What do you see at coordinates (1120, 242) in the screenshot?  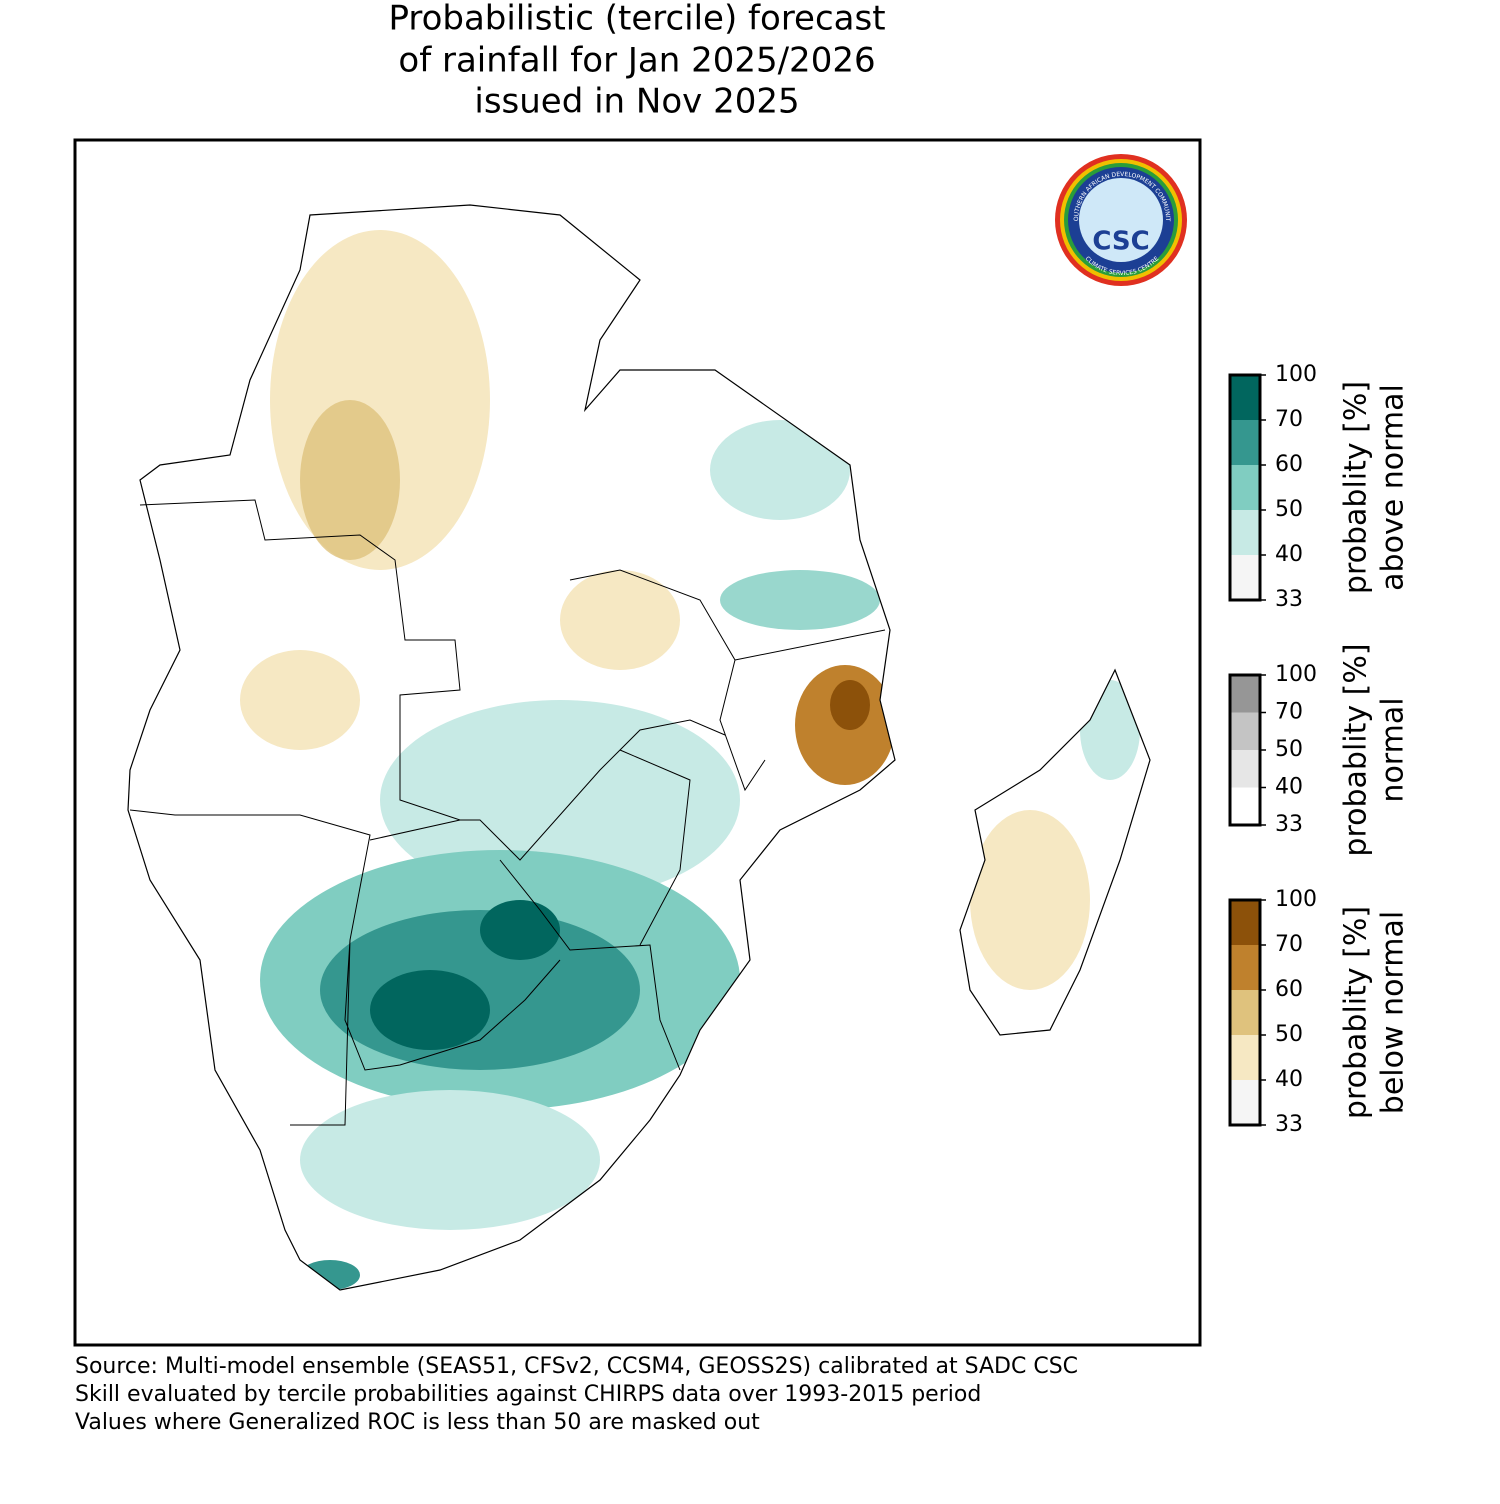 I see `logo-text: CSC` at bounding box center [1120, 242].